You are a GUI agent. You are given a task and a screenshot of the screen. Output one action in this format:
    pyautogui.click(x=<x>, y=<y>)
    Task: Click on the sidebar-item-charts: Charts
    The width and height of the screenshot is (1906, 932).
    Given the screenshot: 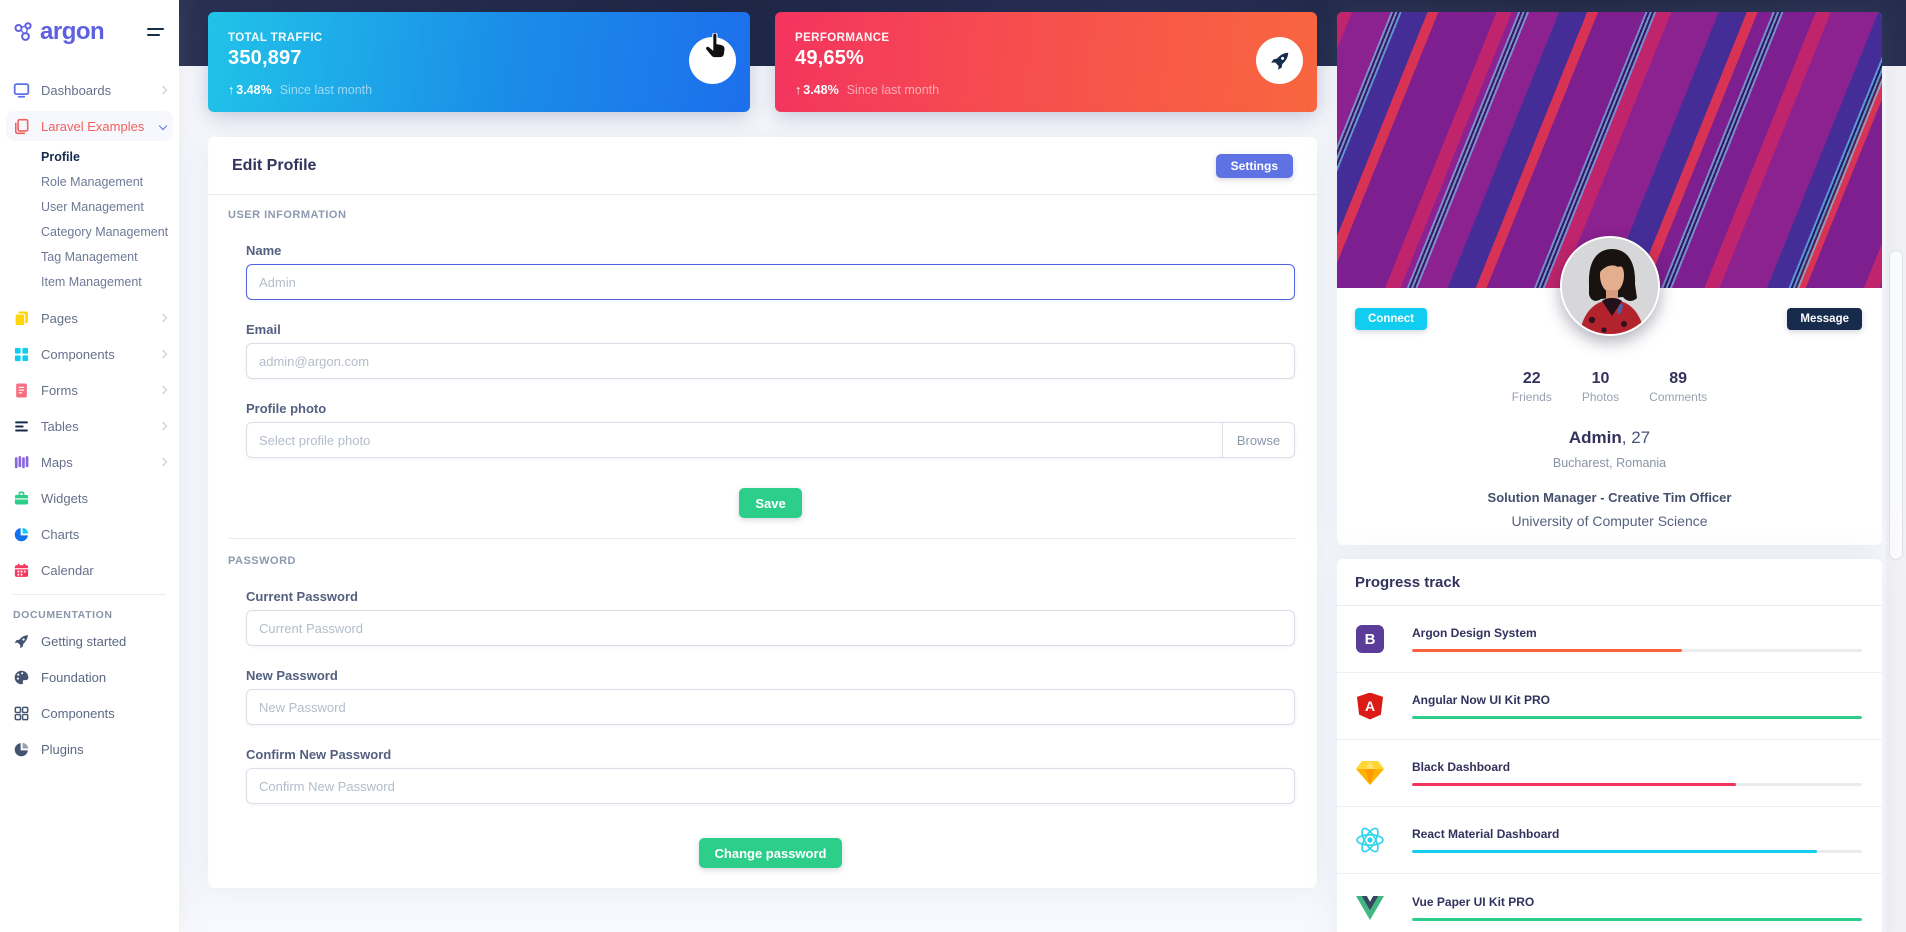 What is the action you would take?
    pyautogui.click(x=89, y=534)
    